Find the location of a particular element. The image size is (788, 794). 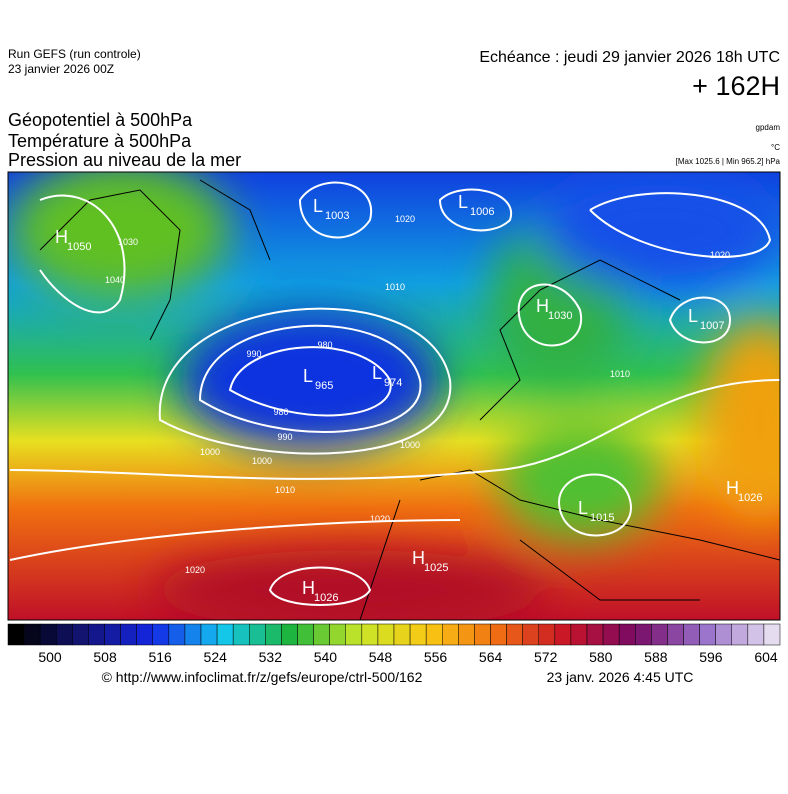

colorbar-label: 556 is located at coordinates (436, 657).